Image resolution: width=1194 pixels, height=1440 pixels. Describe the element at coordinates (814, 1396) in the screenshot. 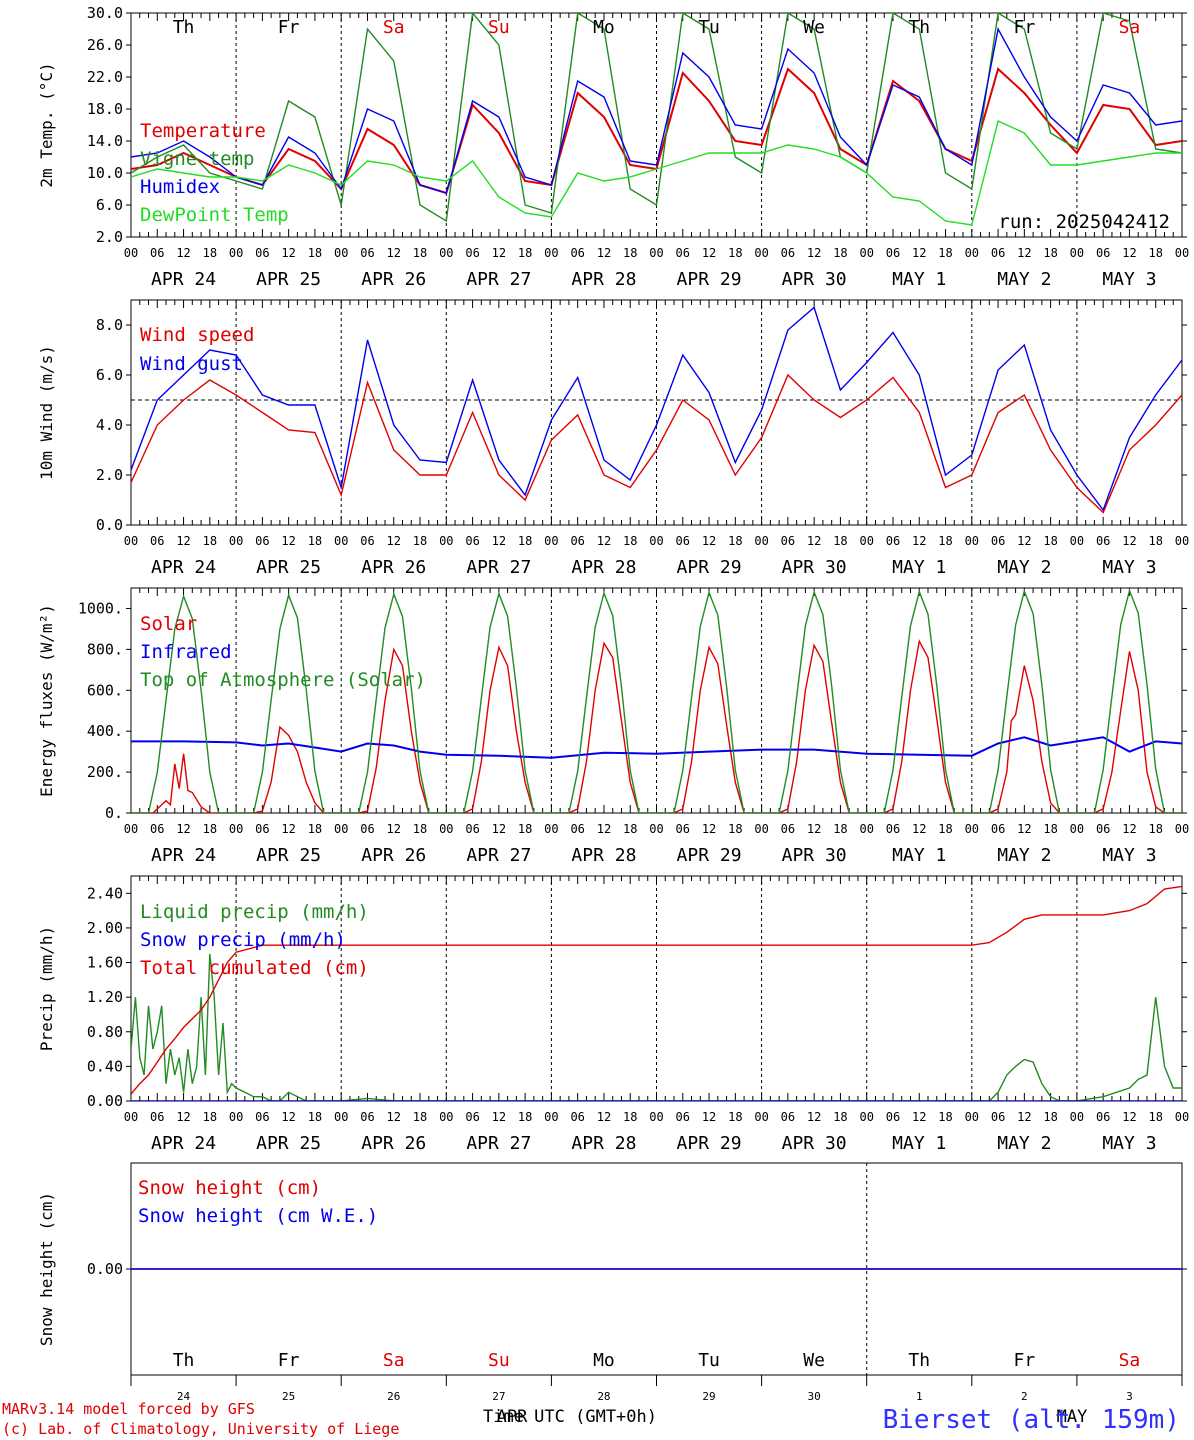

I see `bottom-day-number: 30` at that location.